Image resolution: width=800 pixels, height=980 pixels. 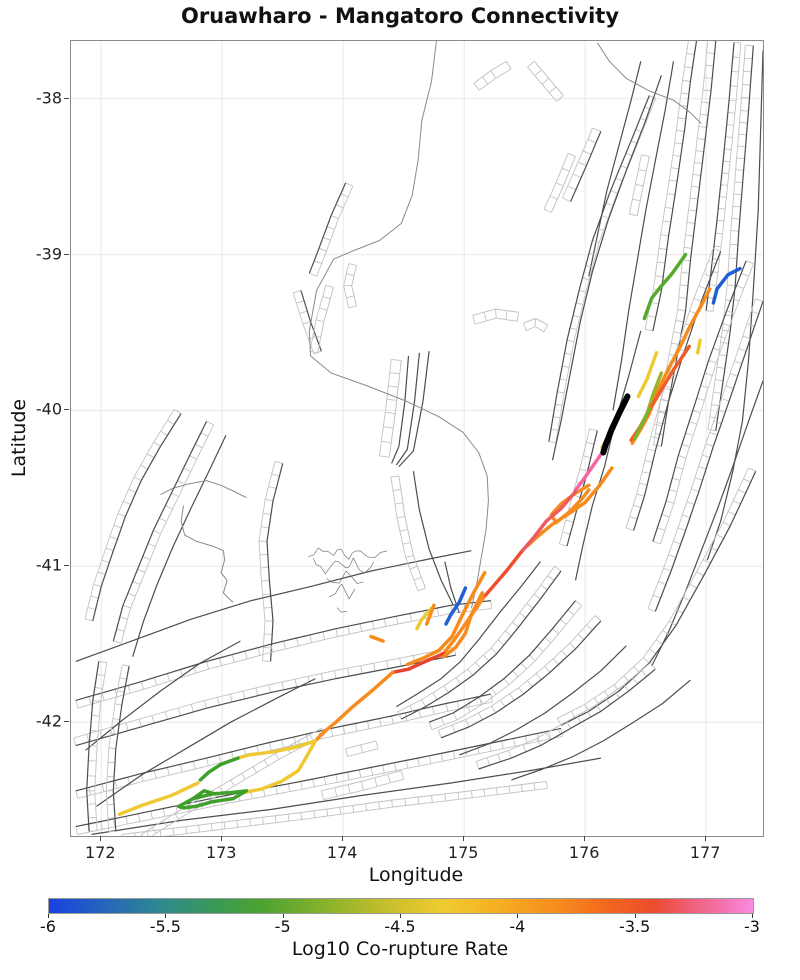 What do you see at coordinates (48, 926) in the screenshot?
I see `colorbar-tick-label: -6` at bounding box center [48, 926].